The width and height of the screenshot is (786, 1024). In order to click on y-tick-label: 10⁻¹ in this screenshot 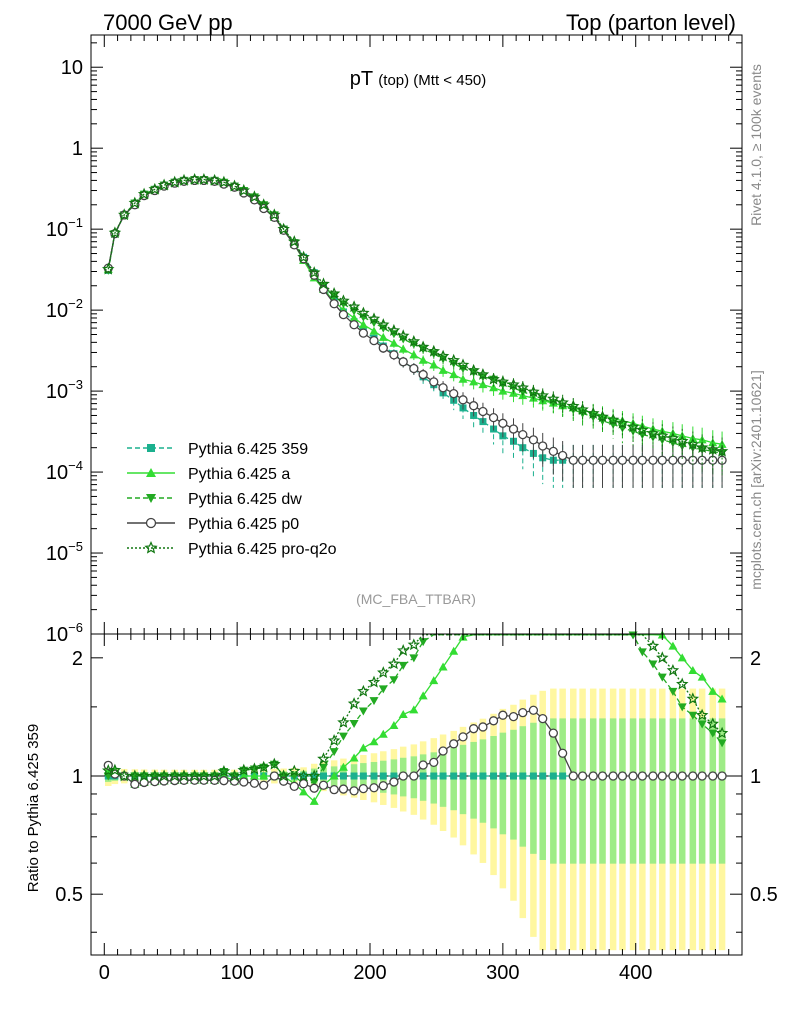, I will do `click(64, 228)`.